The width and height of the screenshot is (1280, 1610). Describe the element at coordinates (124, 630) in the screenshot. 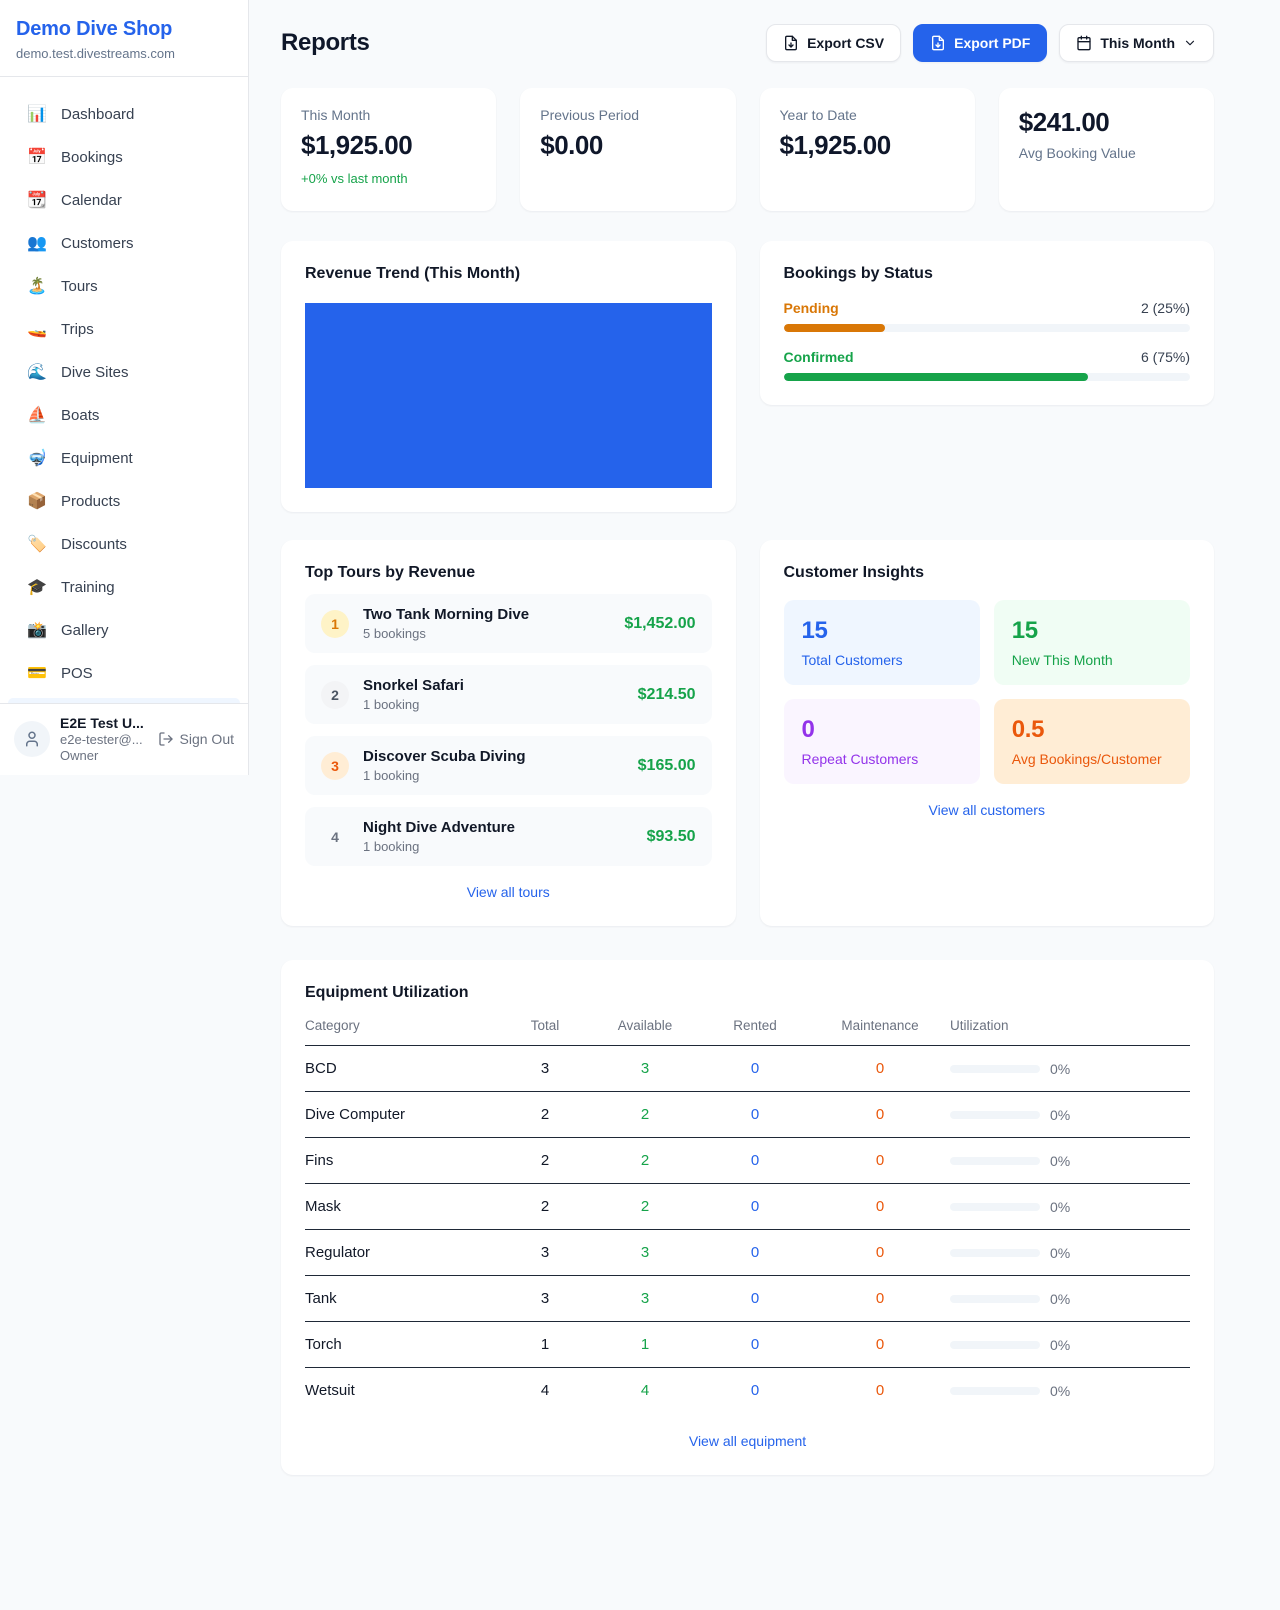

I see `sidebar-item-gallery: 📸 Gallery` at that location.